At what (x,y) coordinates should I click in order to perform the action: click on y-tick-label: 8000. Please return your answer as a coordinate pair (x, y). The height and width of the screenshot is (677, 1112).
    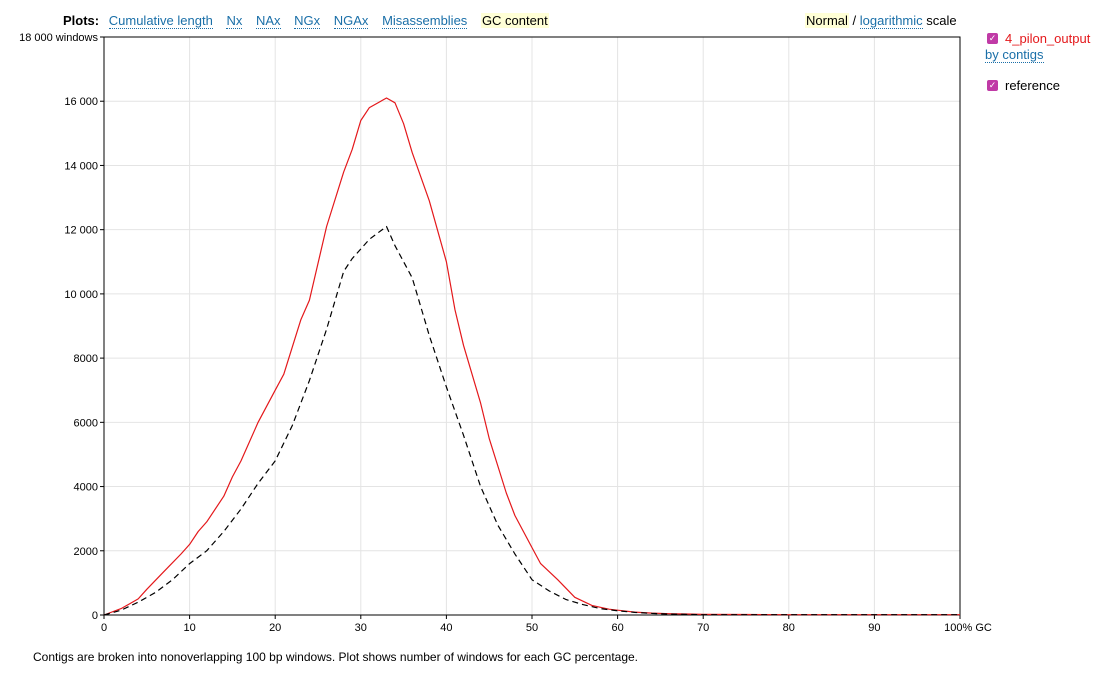
    Looking at the image, I should click on (86, 359).